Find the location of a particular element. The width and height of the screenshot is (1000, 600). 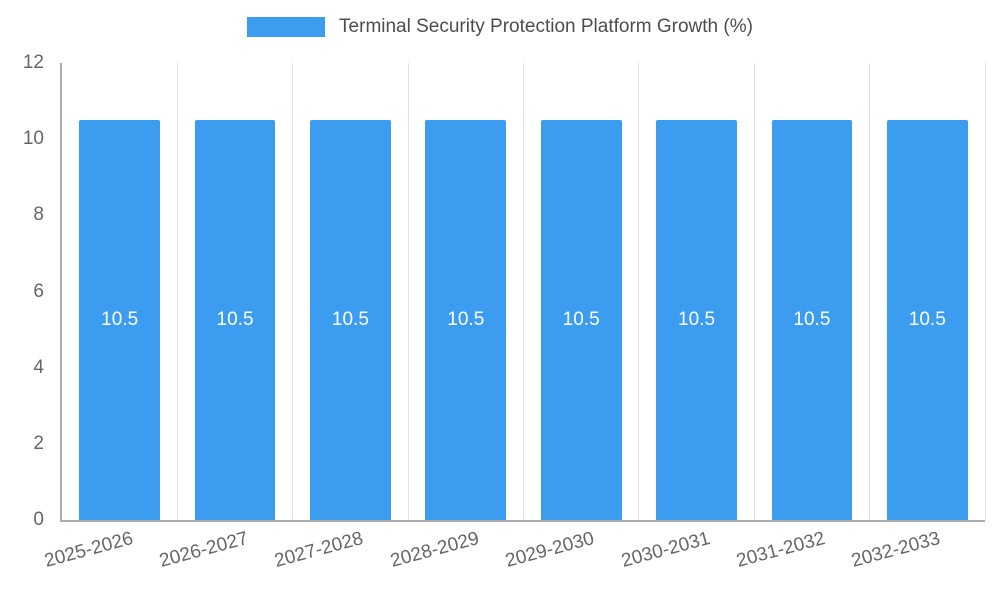

bar-2026-2027: 10.5 is located at coordinates (235, 320).